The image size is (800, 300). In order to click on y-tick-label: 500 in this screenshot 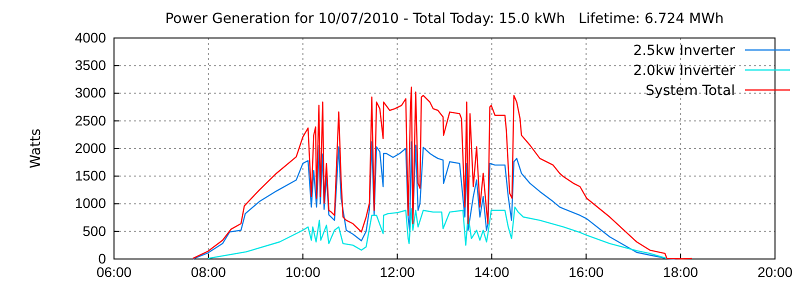, I will do `click(94, 230)`.